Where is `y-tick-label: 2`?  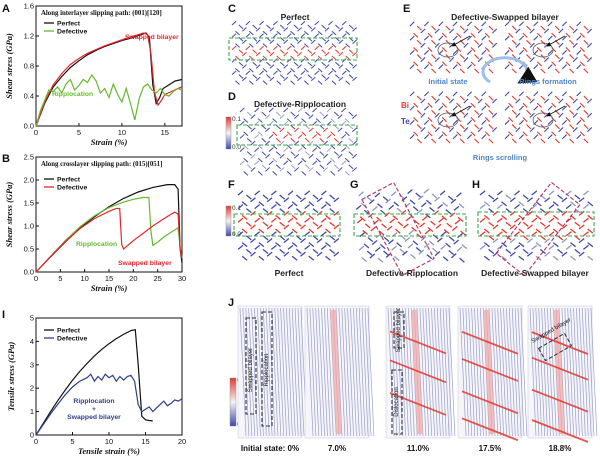
y-tick-label: 2 is located at coordinates (32, 388).